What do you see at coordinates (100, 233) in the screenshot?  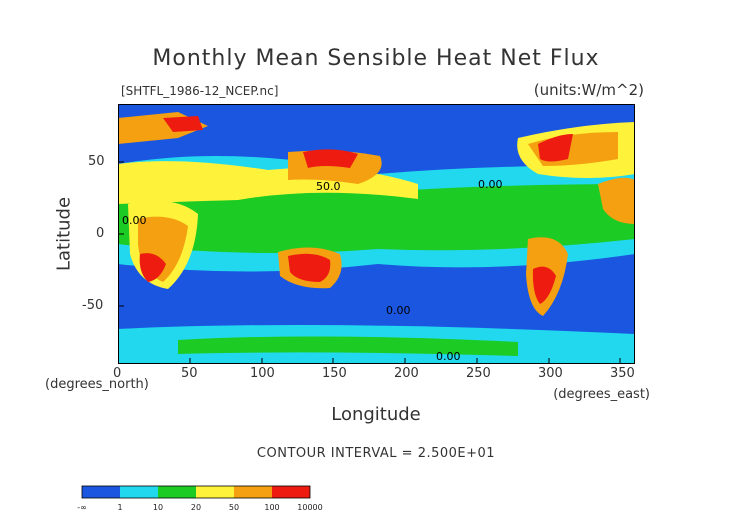 I see `y-tick-label: 0` at bounding box center [100, 233].